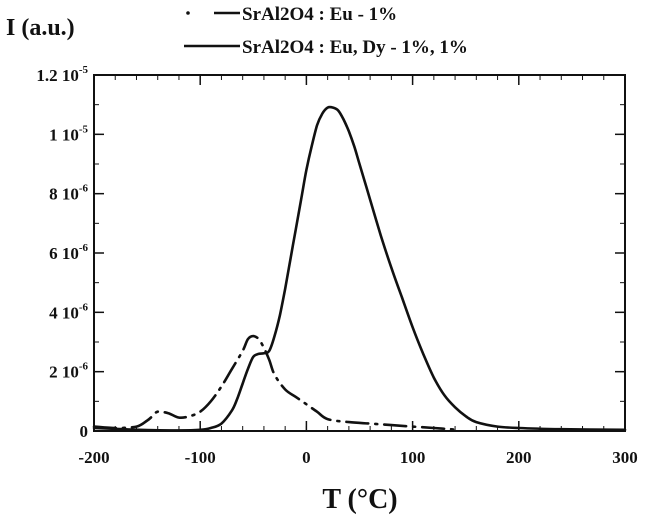 This screenshot has width=647, height=522. Describe the element at coordinates (357, 457) in the screenshot. I see `x-tick-labels: -200 -100 0 100 200 300` at that location.